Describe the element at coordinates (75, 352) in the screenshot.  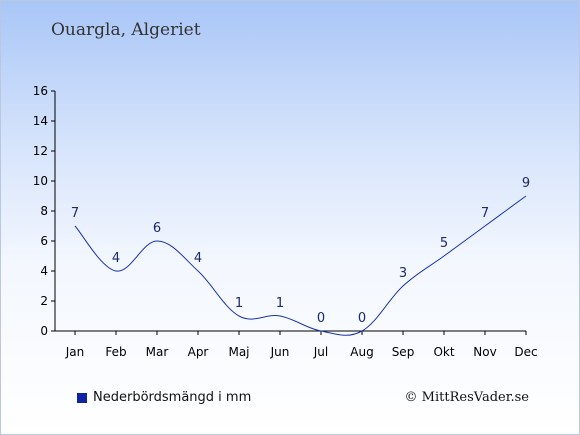
I see `x-tick-label: Jan` at that location.